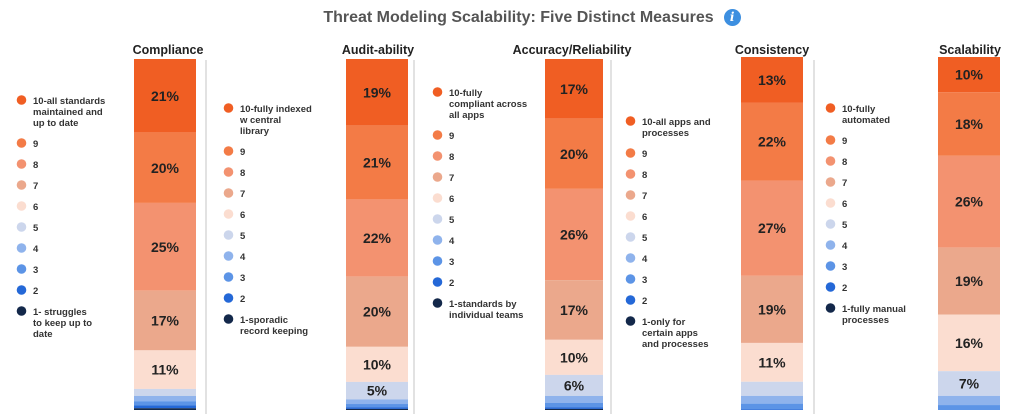 The height and width of the screenshot is (414, 1024). What do you see at coordinates (969, 75) in the screenshot?
I see `data-label: 10%` at bounding box center [969, 75].